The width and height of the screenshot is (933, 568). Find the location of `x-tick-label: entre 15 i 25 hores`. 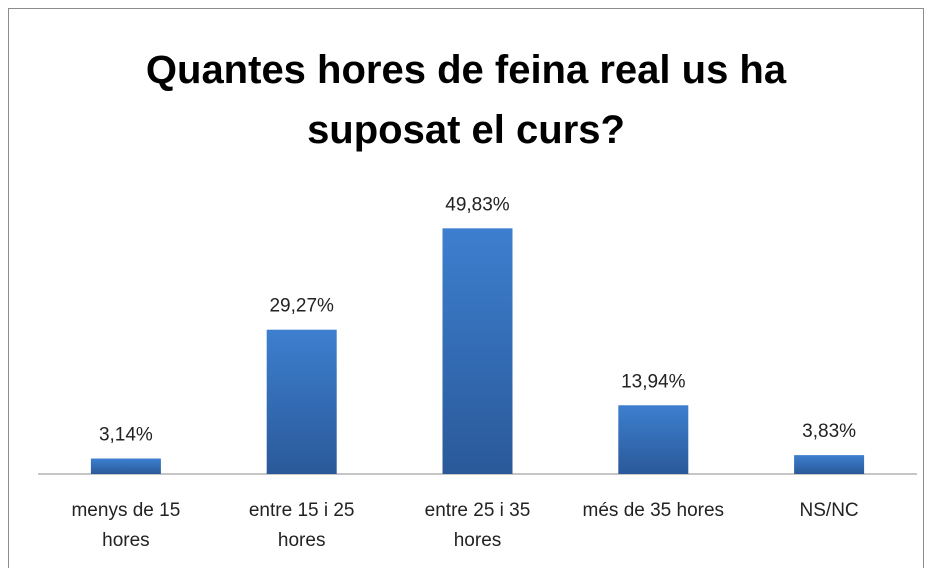

x-tick-label: entre 15 i 25 hores is located at coordinates (301, 525).